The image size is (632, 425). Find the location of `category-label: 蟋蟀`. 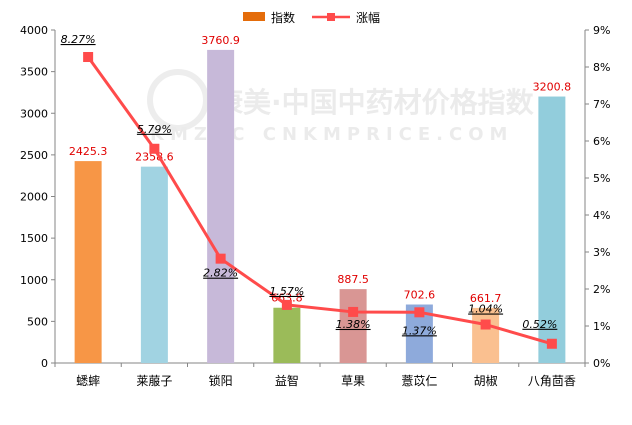

category-label: 蟋蟀 is located at coordinates (88, 380).